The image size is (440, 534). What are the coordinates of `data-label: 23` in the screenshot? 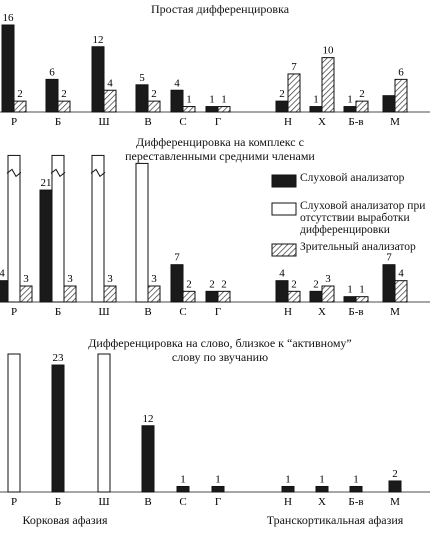 It's located at (59, 358).